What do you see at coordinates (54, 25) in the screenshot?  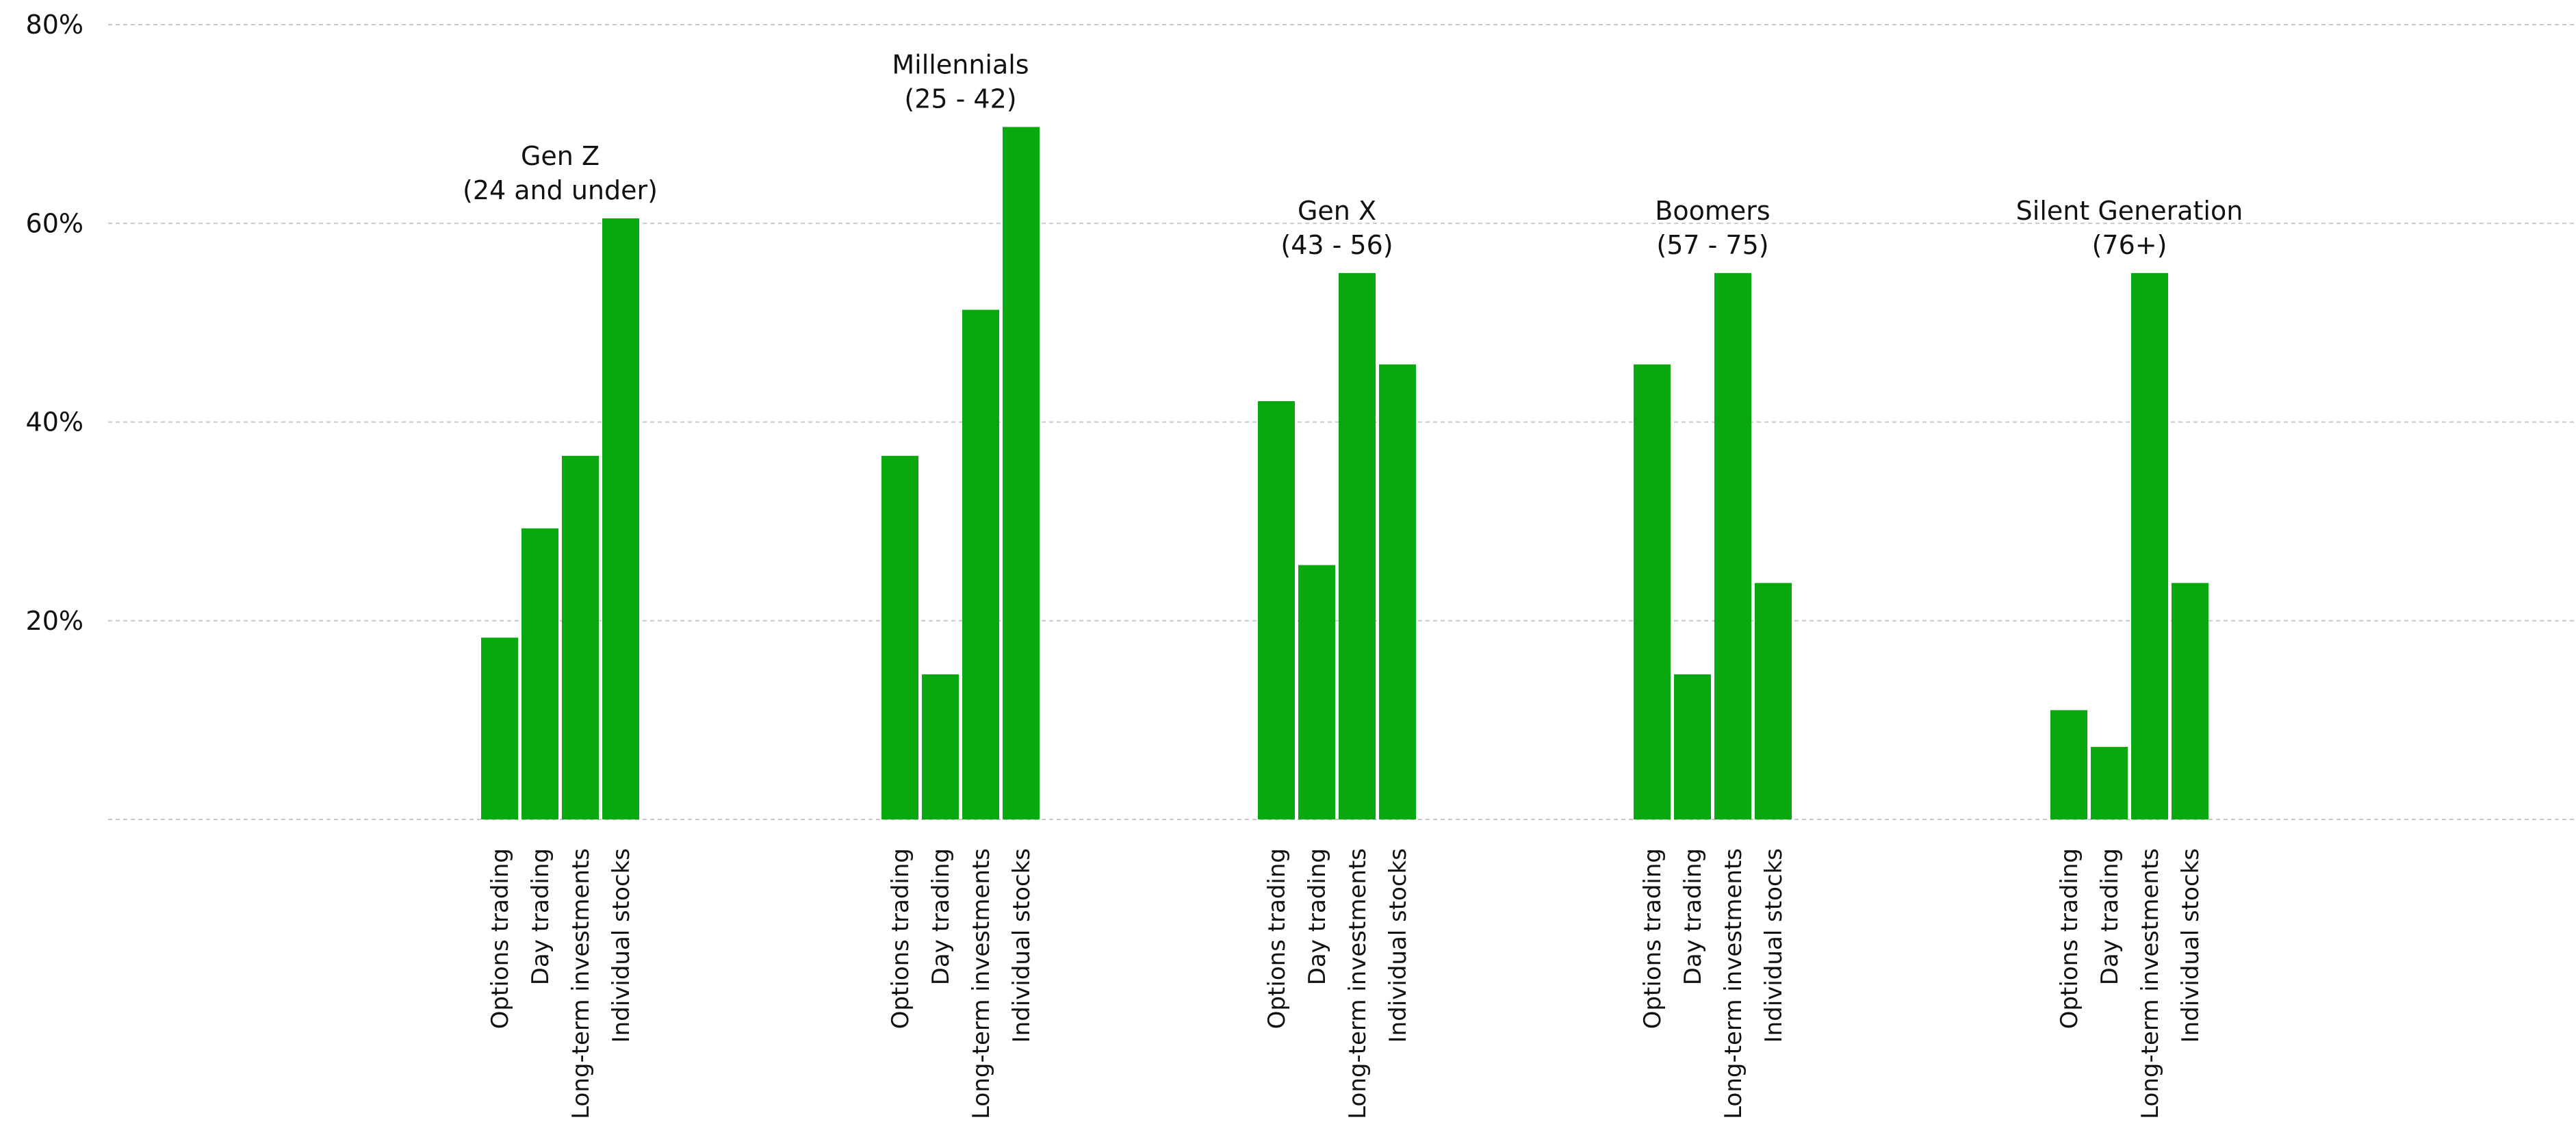 I see `y-tick-label: 80%` at bounding box center [54, 25].